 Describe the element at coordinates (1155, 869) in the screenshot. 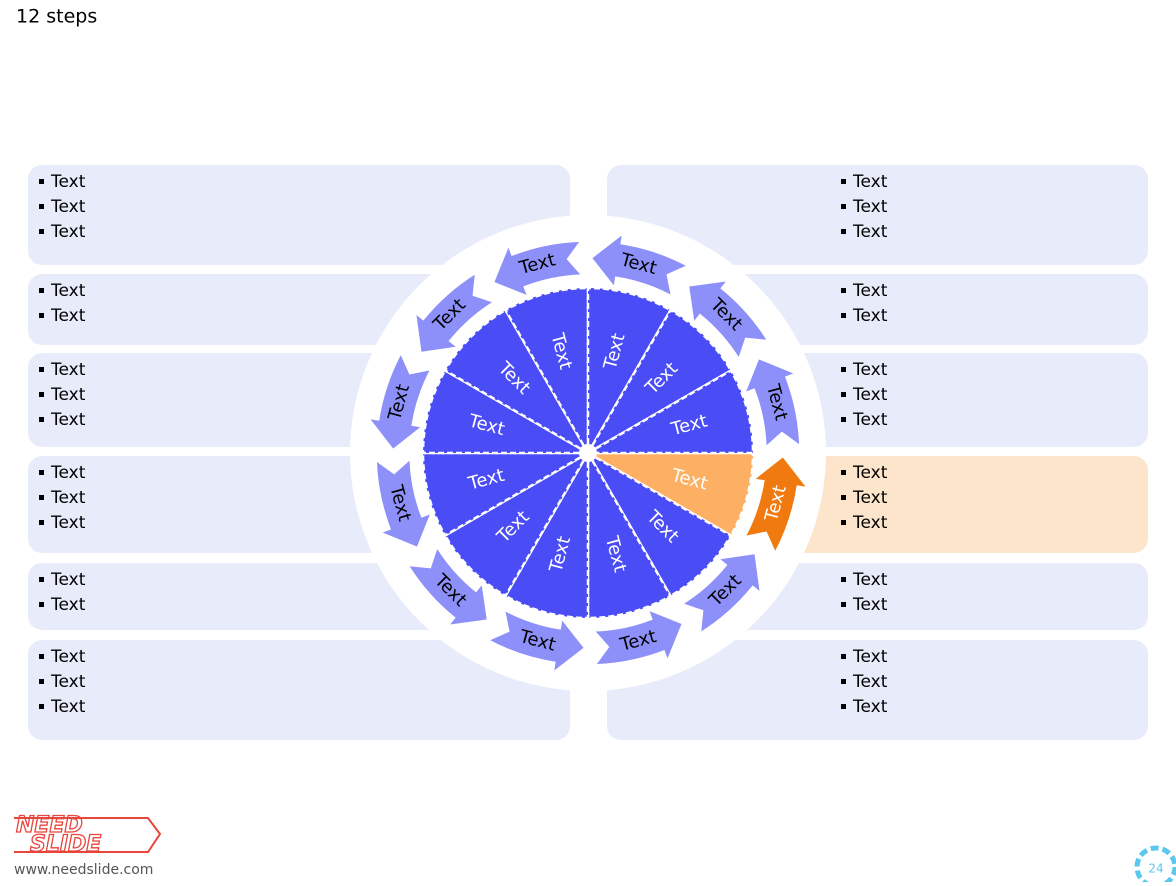

I see `page-number: 24` at that location.